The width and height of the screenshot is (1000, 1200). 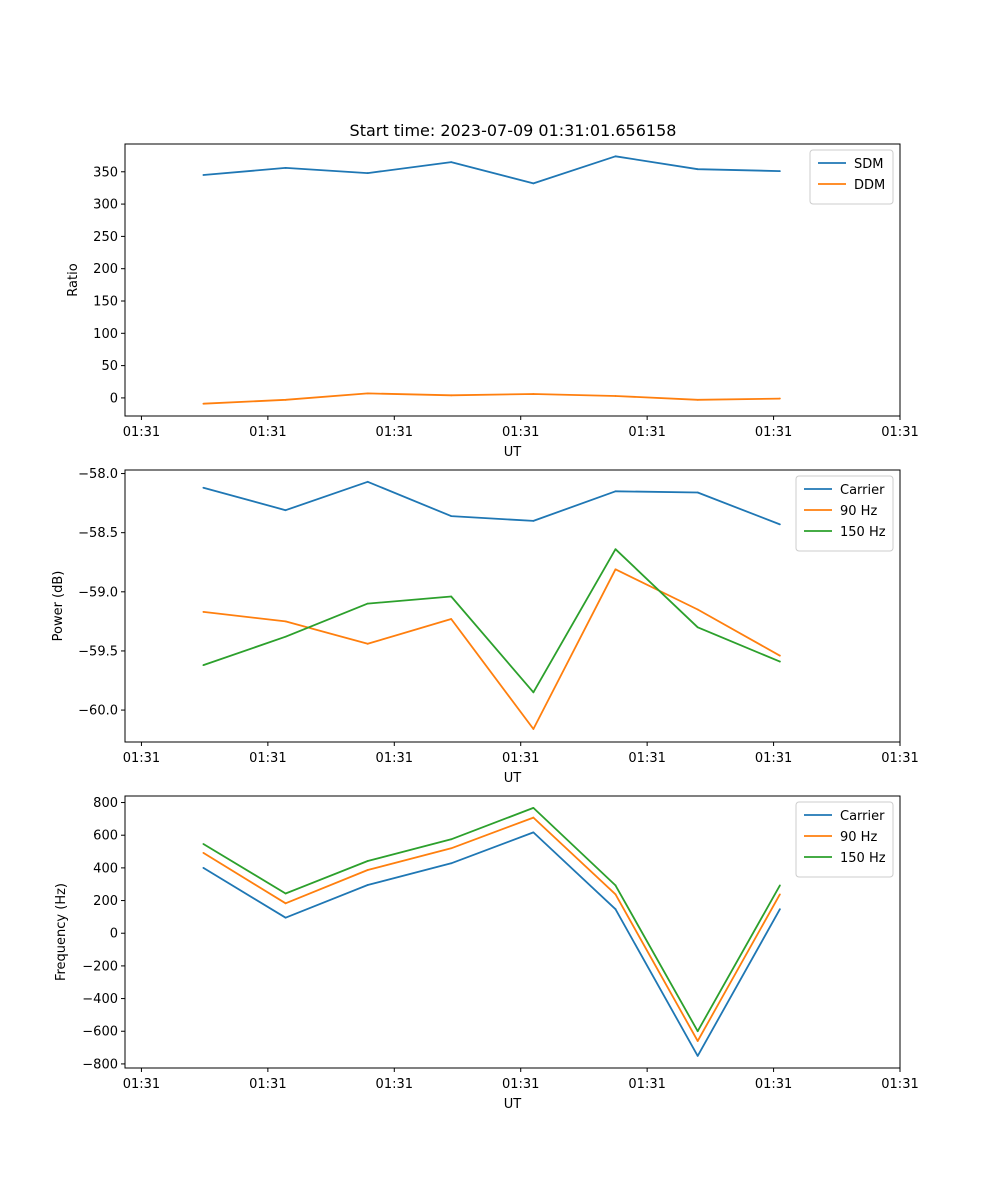 I want to click on y-tick-label: −58.0, so click(x=98, y=474).